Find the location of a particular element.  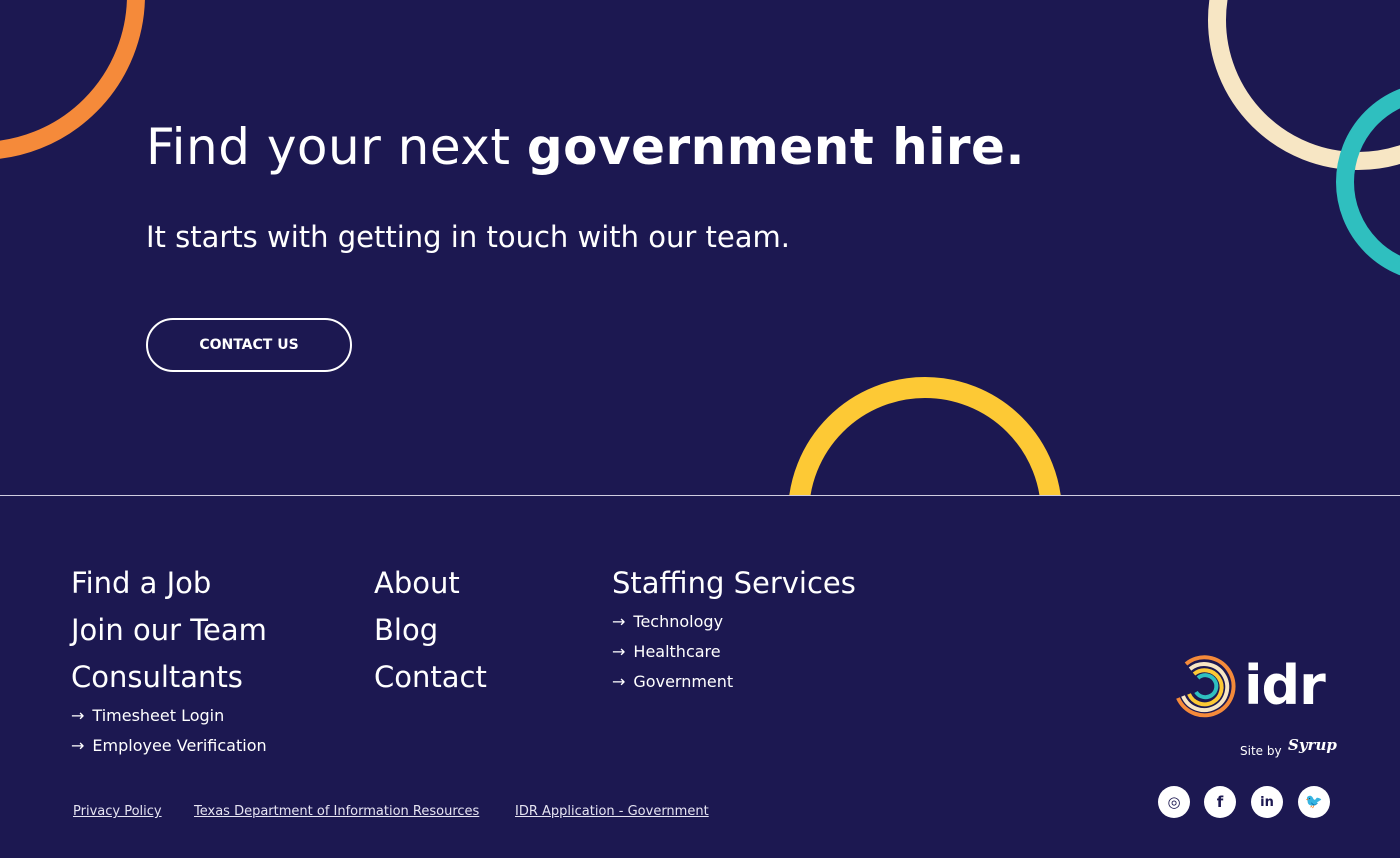

government-link: → Government is located at coordinates (734, 682).